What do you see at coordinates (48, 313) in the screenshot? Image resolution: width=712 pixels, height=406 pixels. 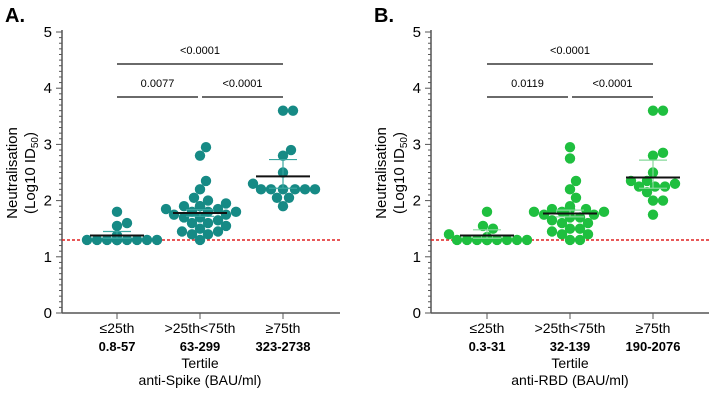 I see `y-tick-label: 0` at bounding box center [48, 313].